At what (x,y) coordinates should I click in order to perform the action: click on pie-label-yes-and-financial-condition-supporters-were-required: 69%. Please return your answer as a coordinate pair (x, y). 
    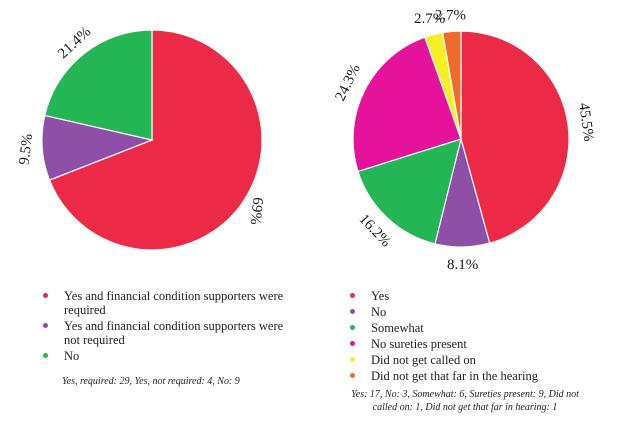
    Looking at the image, I should click on (256, 210).